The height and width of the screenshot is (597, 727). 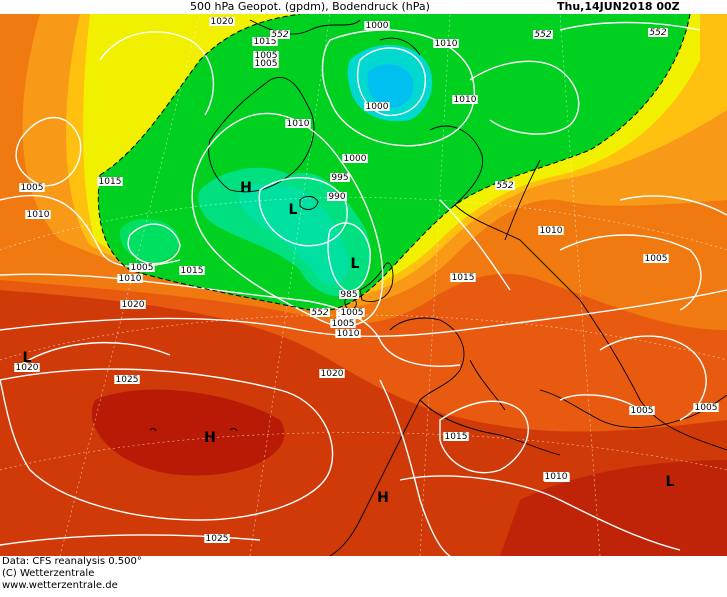 I want to click on field-darkest-red, so click(x=188, y=432).